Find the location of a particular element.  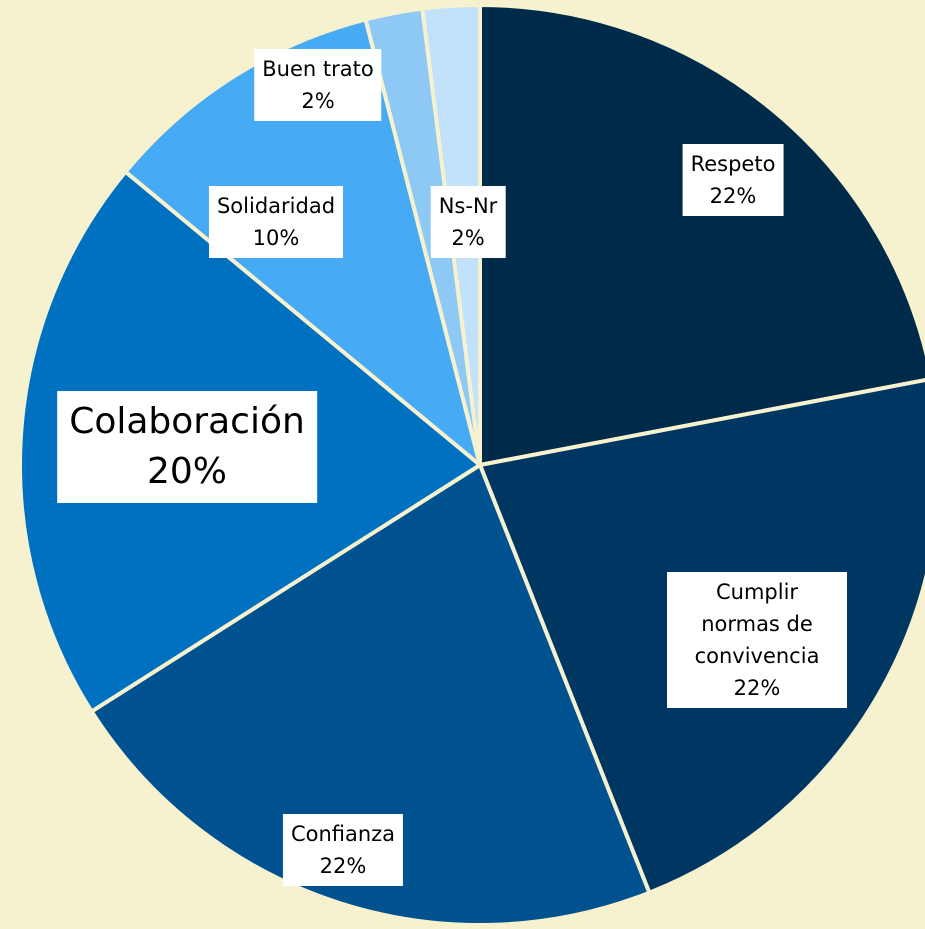

category-label: Buen trato is located at coordinates (318, 69).